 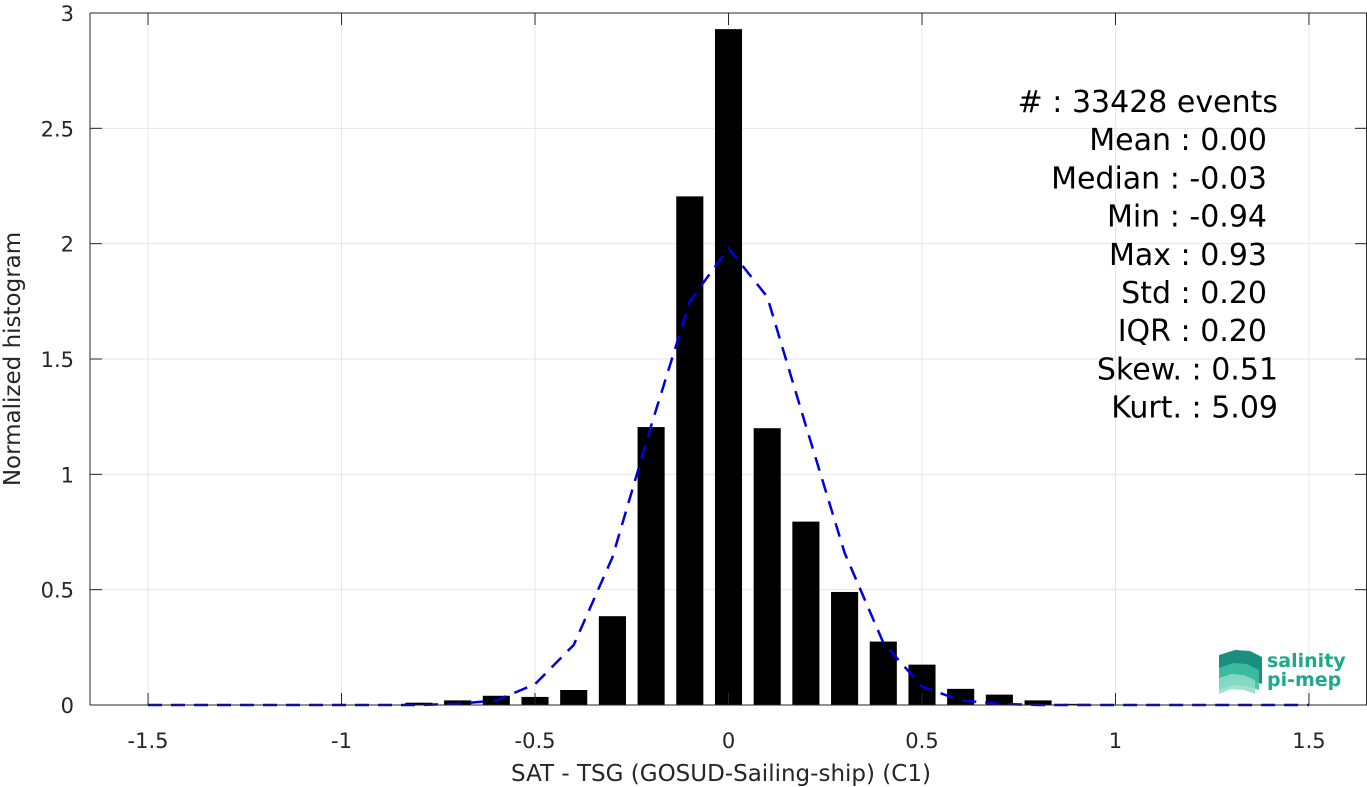 I want to click on stat-line: # : 33428 events, so click(x=1148, y=102).